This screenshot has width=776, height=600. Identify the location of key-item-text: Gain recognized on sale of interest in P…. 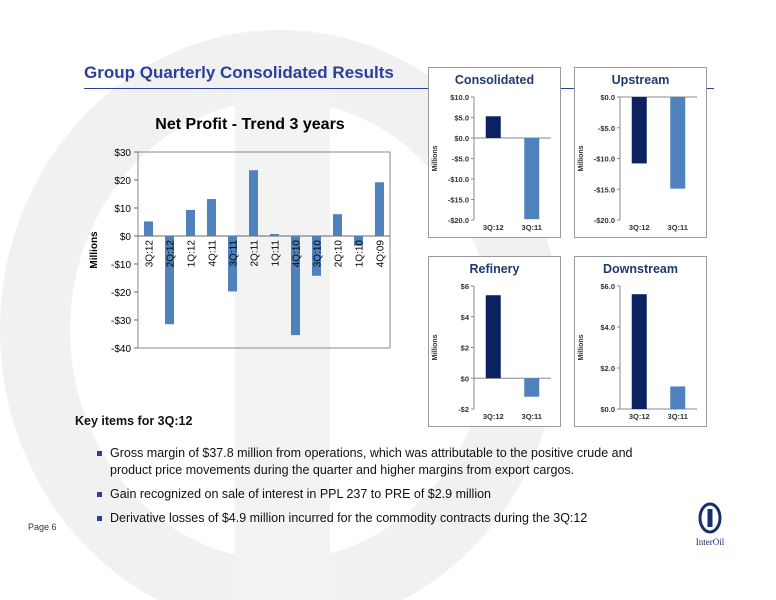
(301, 494).